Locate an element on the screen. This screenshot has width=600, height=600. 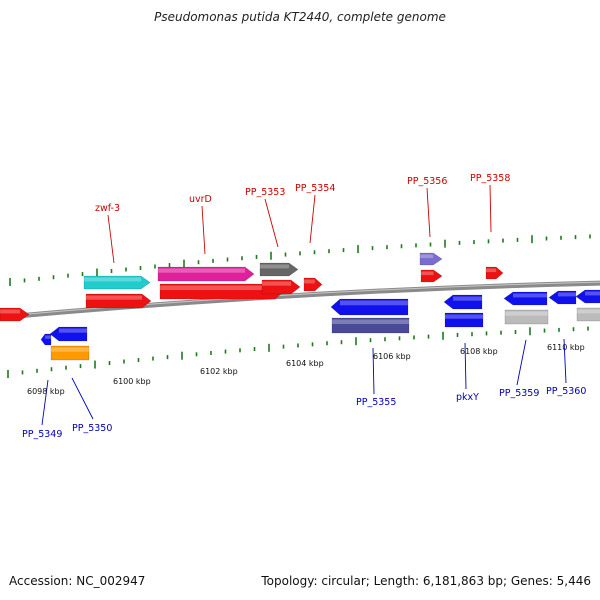
kbp-label: 6110 kbp is located at coordinates (566, 347).